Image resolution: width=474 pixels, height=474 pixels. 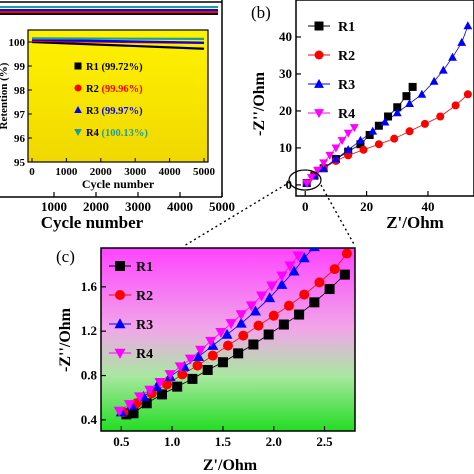 What do you see at coordinates (346, 114) in the screenshot?
I see `panel-b-legend-label-R4: R4` at bounding box center [346, 114].